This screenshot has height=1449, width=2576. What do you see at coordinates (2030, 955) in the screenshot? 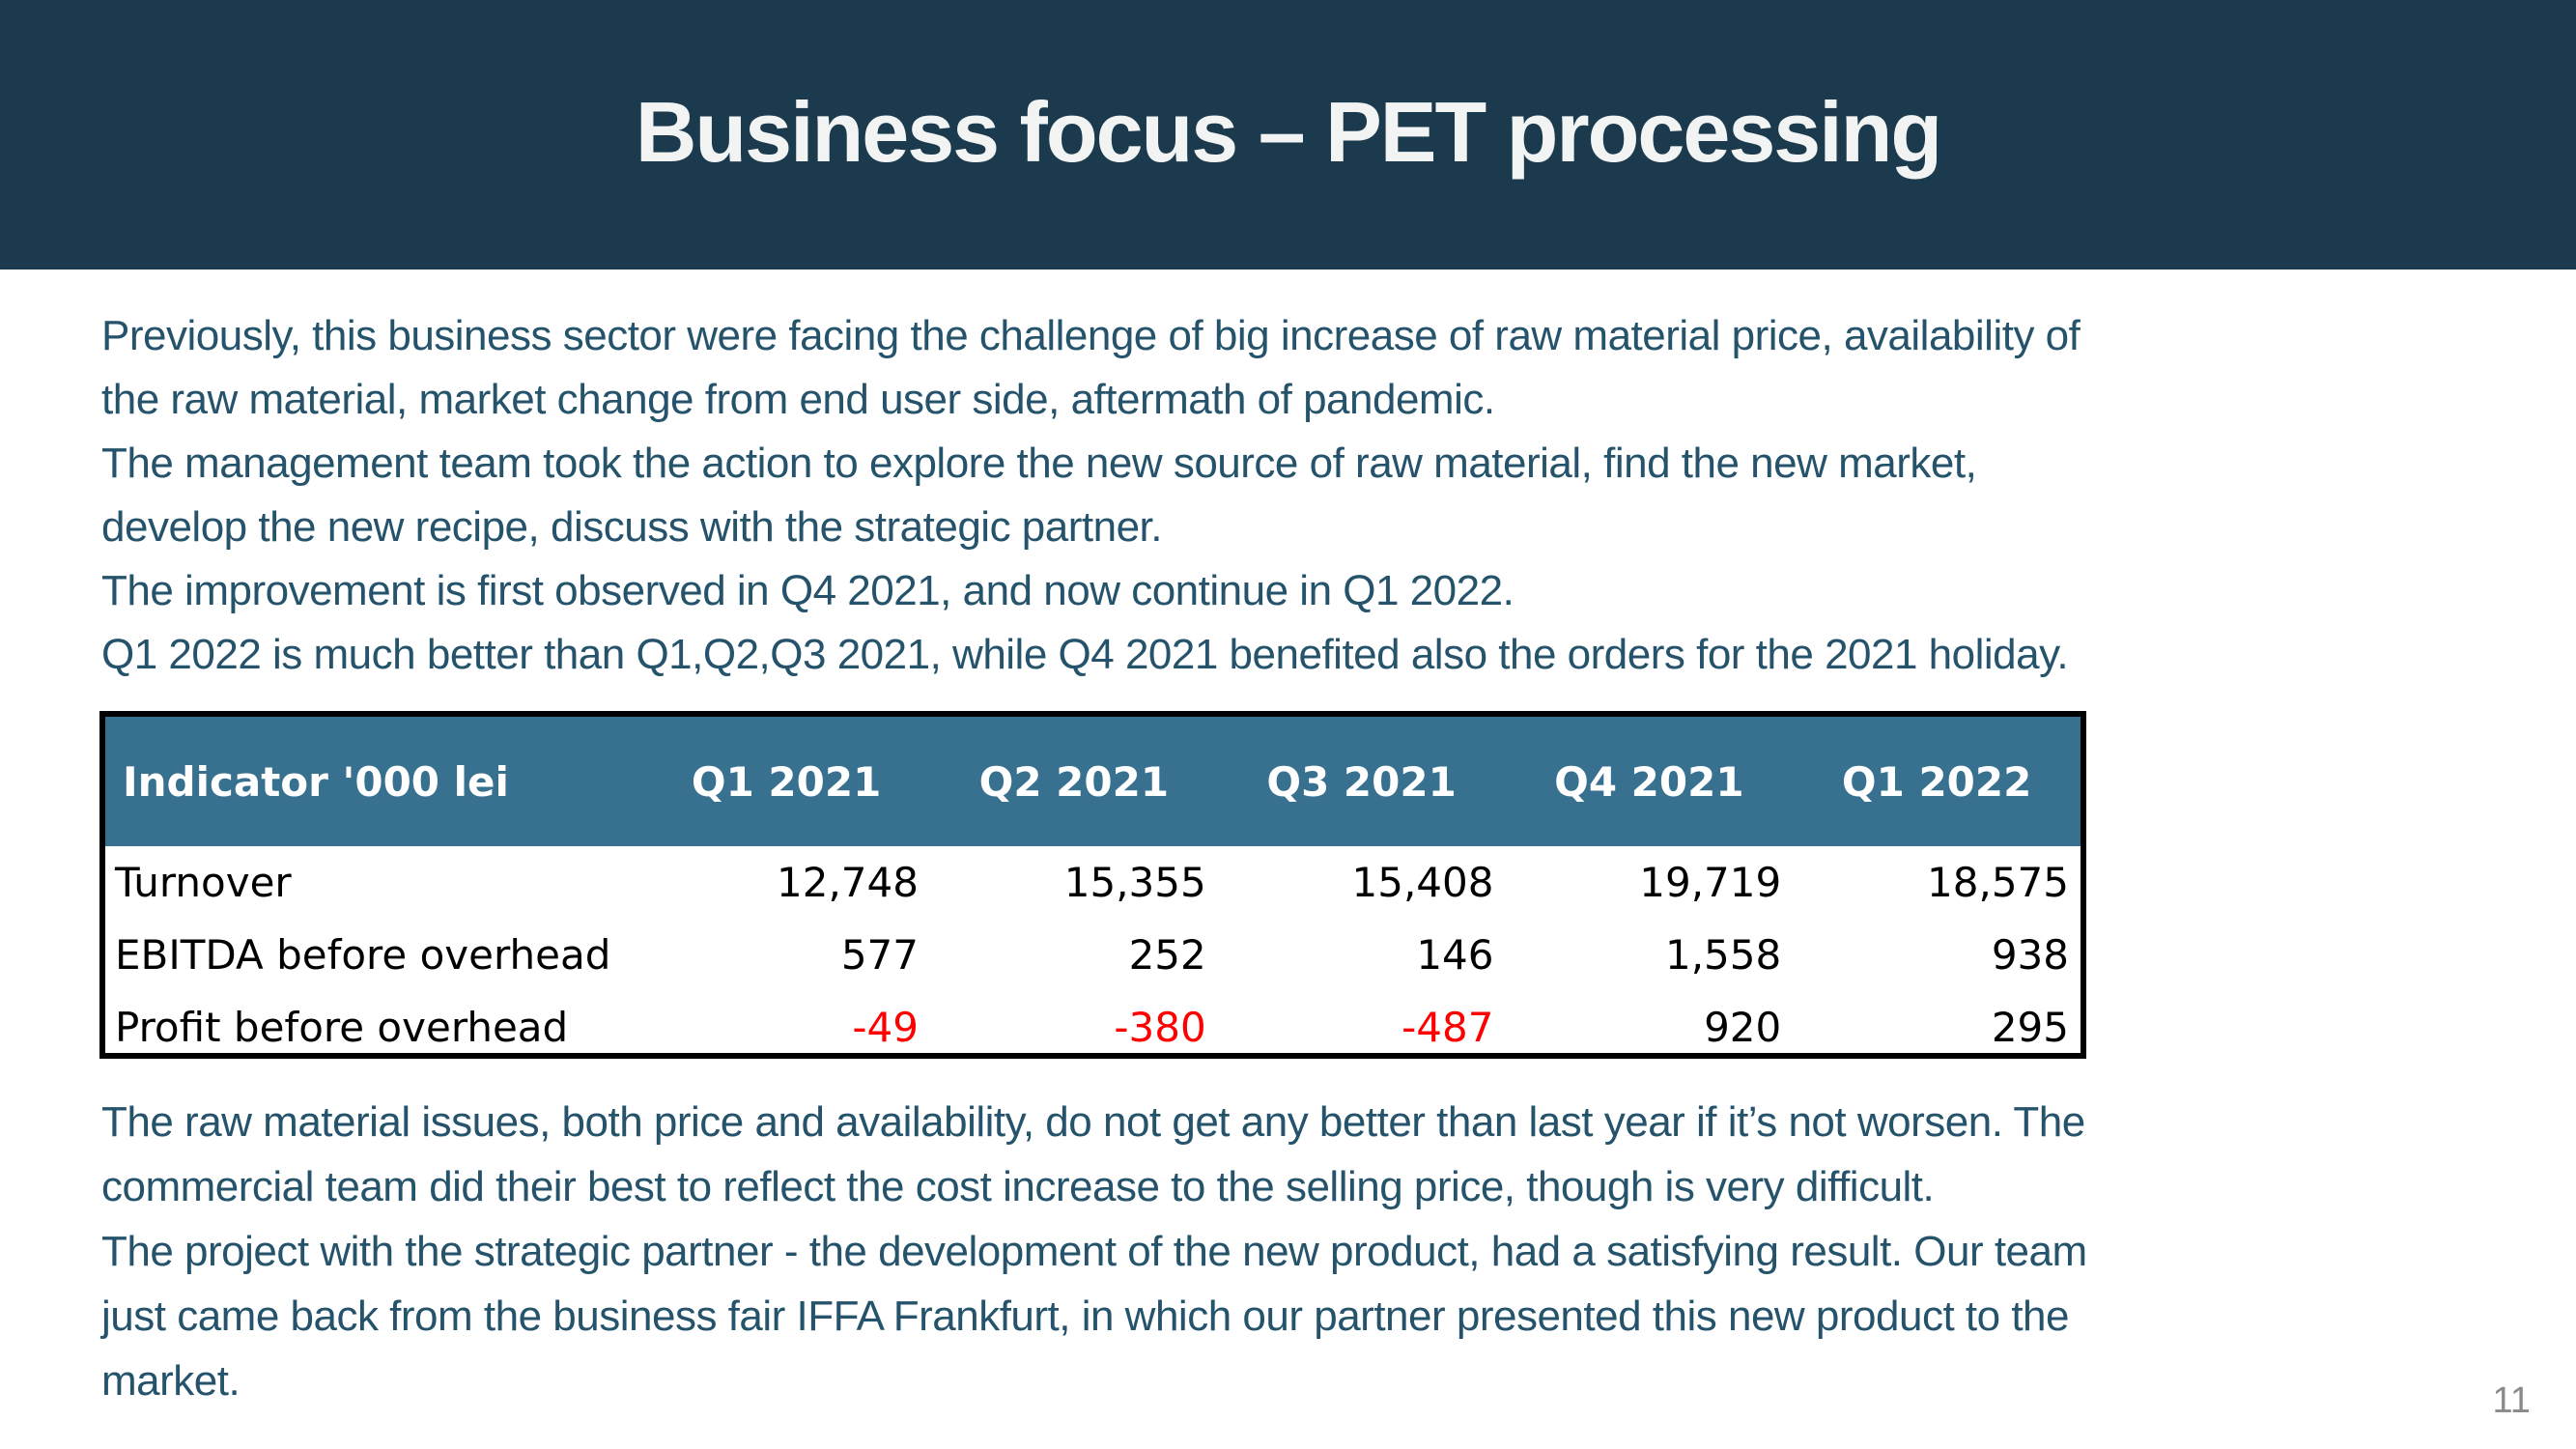
I see `cell-value: 938` at bounding box center [2030, 955].